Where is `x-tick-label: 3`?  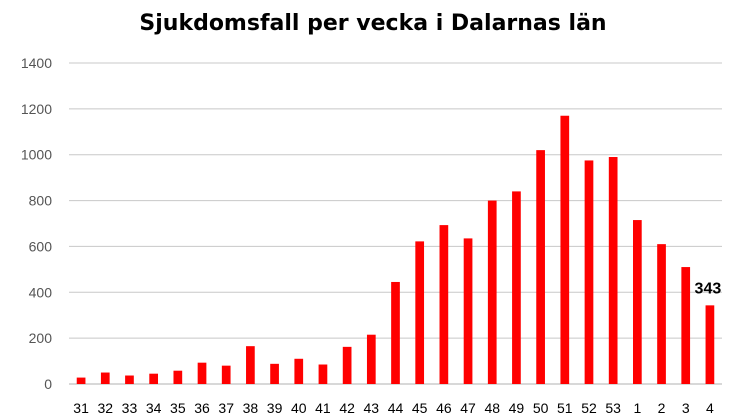 x-tick-label: 3 is located at coordinates (686, 408).